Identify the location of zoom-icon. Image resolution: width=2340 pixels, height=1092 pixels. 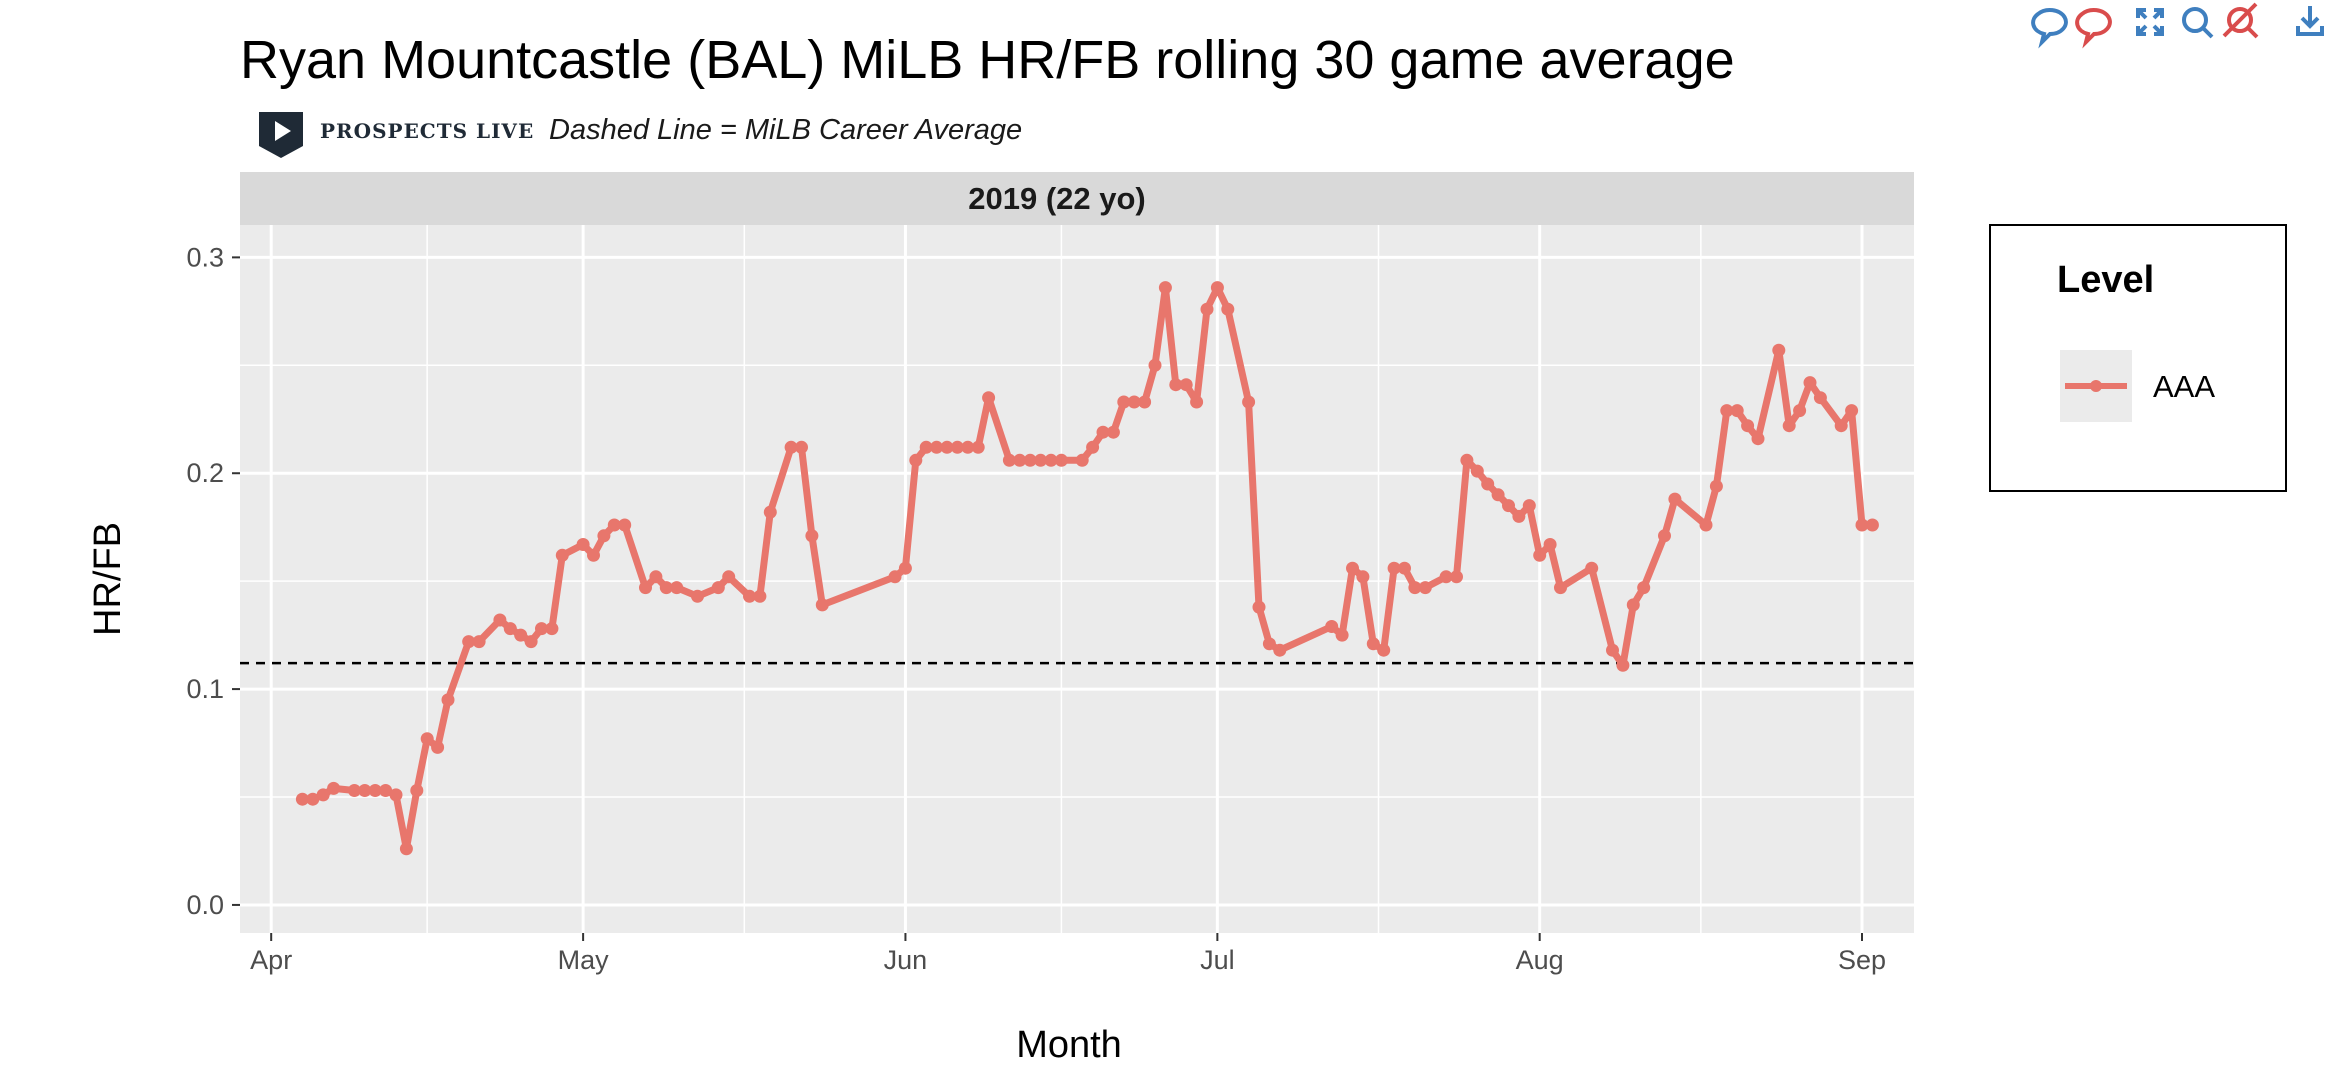
(2198, 23).